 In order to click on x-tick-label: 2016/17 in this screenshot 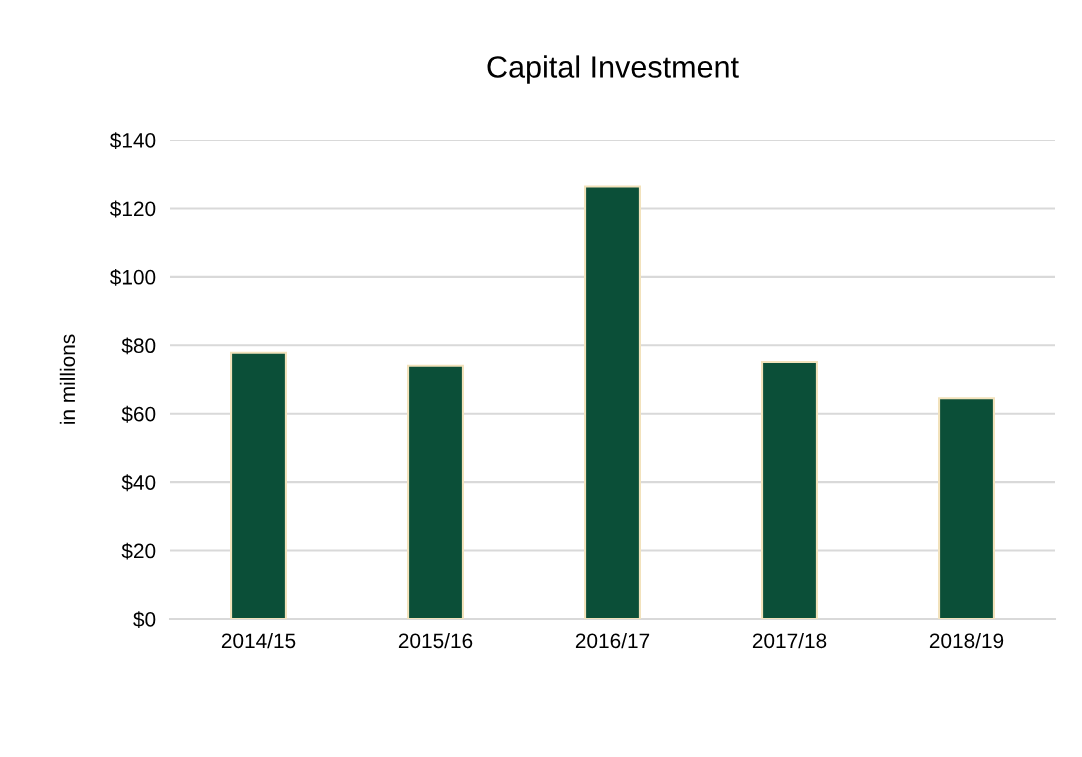, I will do `click(612, 640)`.